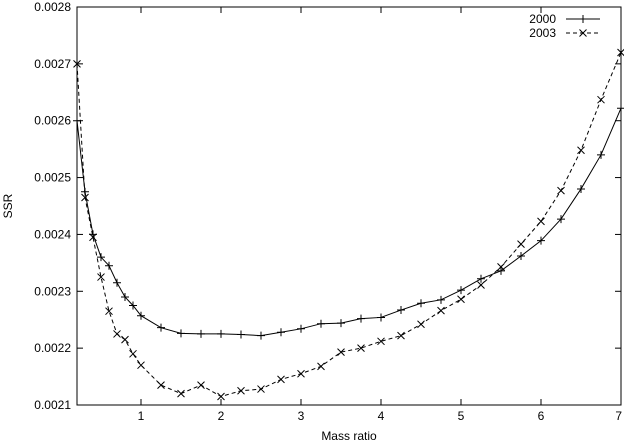 This screenshot has height=444, width=624. What do you see at coordinates (52, 348) in the screenshot?
I see `y-tick-label: 0.0022` at bounding box center [52, 348].